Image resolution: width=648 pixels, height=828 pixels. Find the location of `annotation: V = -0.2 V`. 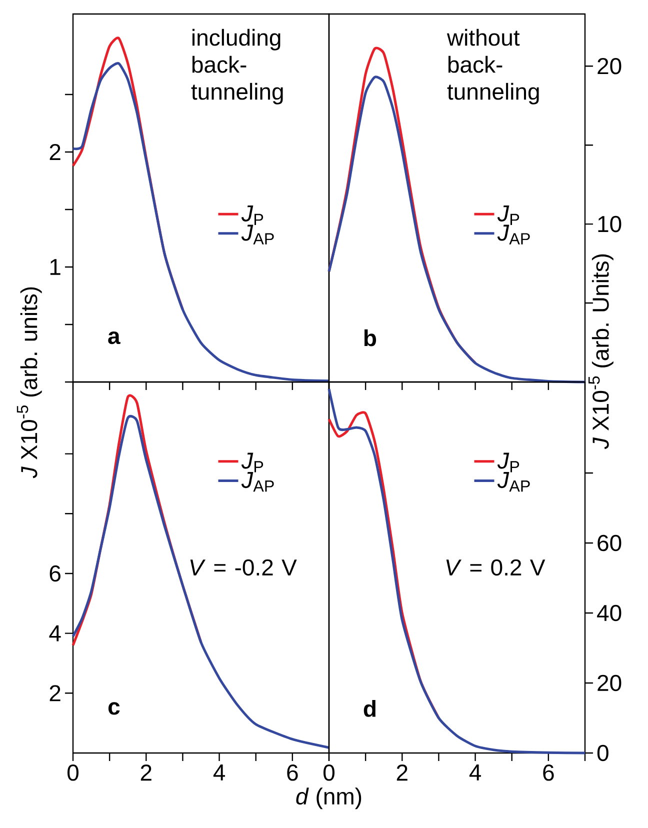

annotation: V = -0.2 V is located at coordinates (243, 567).